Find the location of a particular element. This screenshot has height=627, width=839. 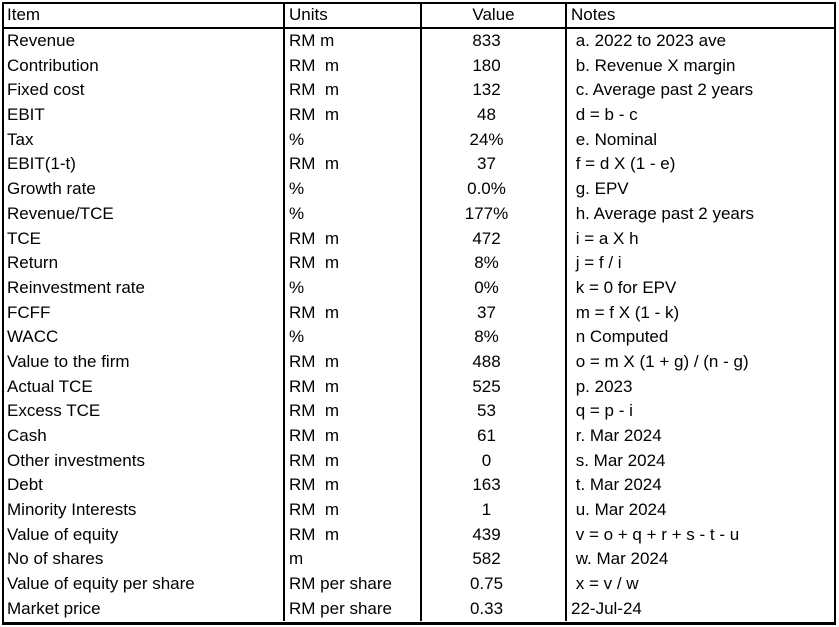

table-cell-value: 61 is located at coordinates (494, 436).